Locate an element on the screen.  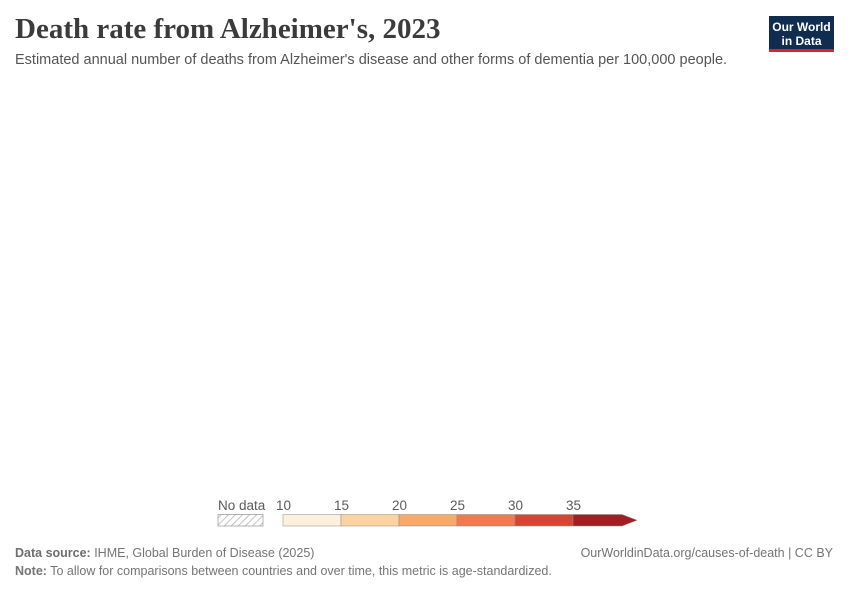
svg-text: 30 is located at coordinates (515, 505).